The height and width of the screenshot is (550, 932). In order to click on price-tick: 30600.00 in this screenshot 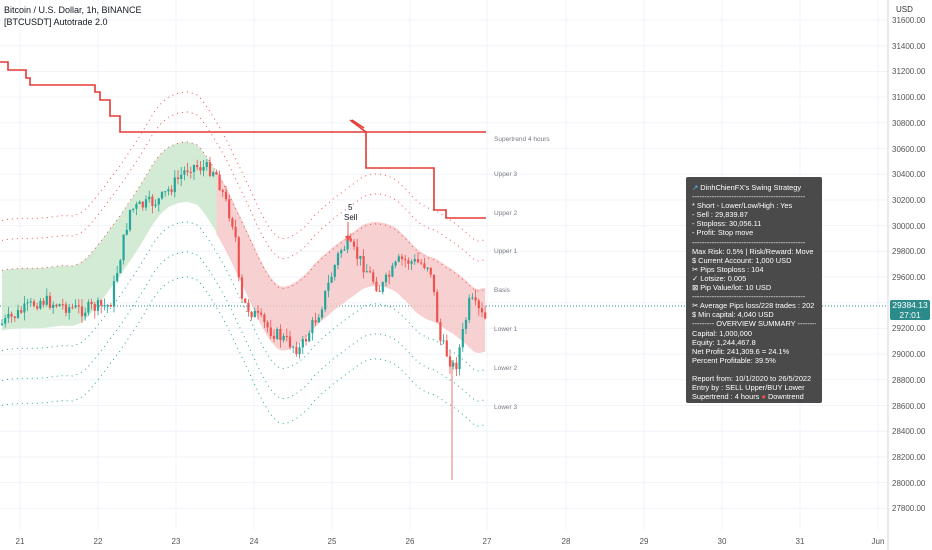, I will do `click(909, 149)`.